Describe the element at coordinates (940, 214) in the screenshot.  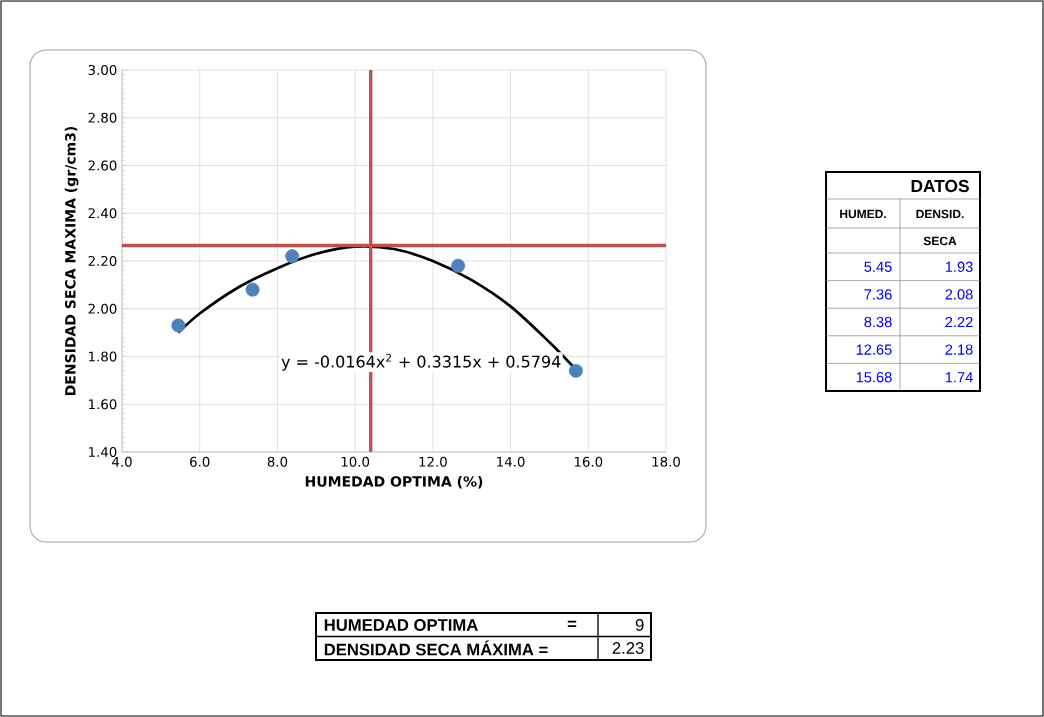
I see `text: DENSID.` at that location.